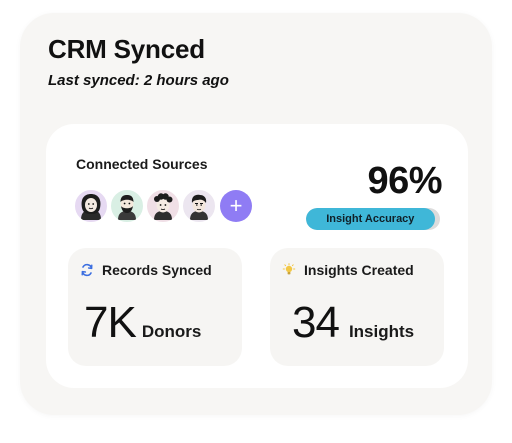  Describe the element at coordinates (142, 164) in the screenshot. I see `connected-sources-label: Connected Sources` at that location.